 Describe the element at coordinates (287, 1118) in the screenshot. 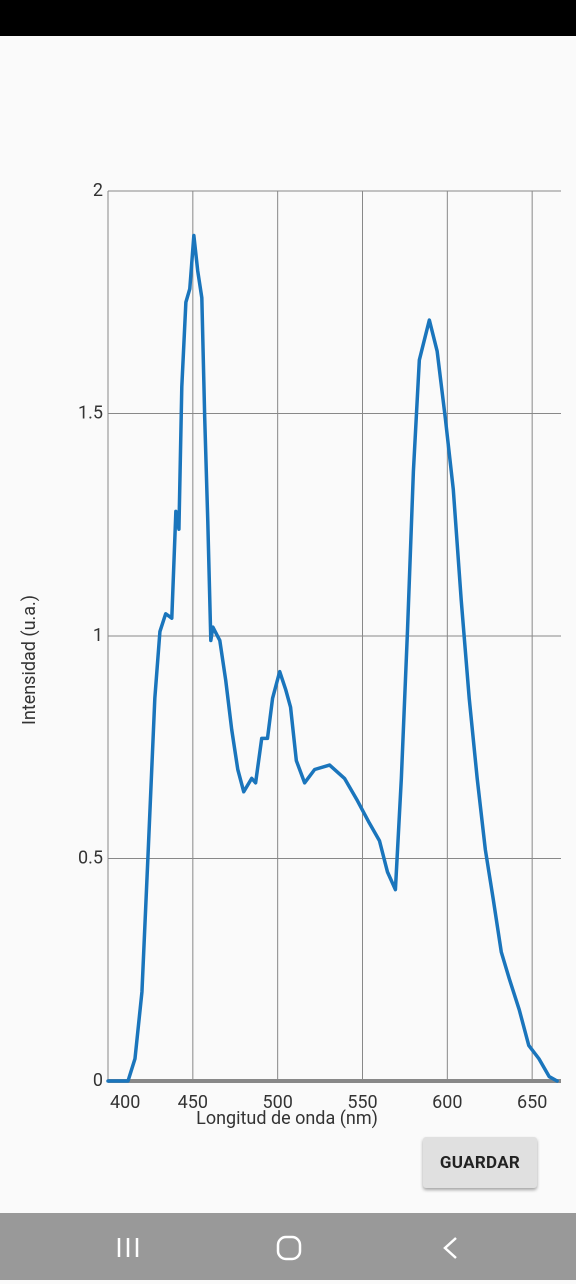

I see `x-axis-label: Longitud de onda (nm)` at that location.